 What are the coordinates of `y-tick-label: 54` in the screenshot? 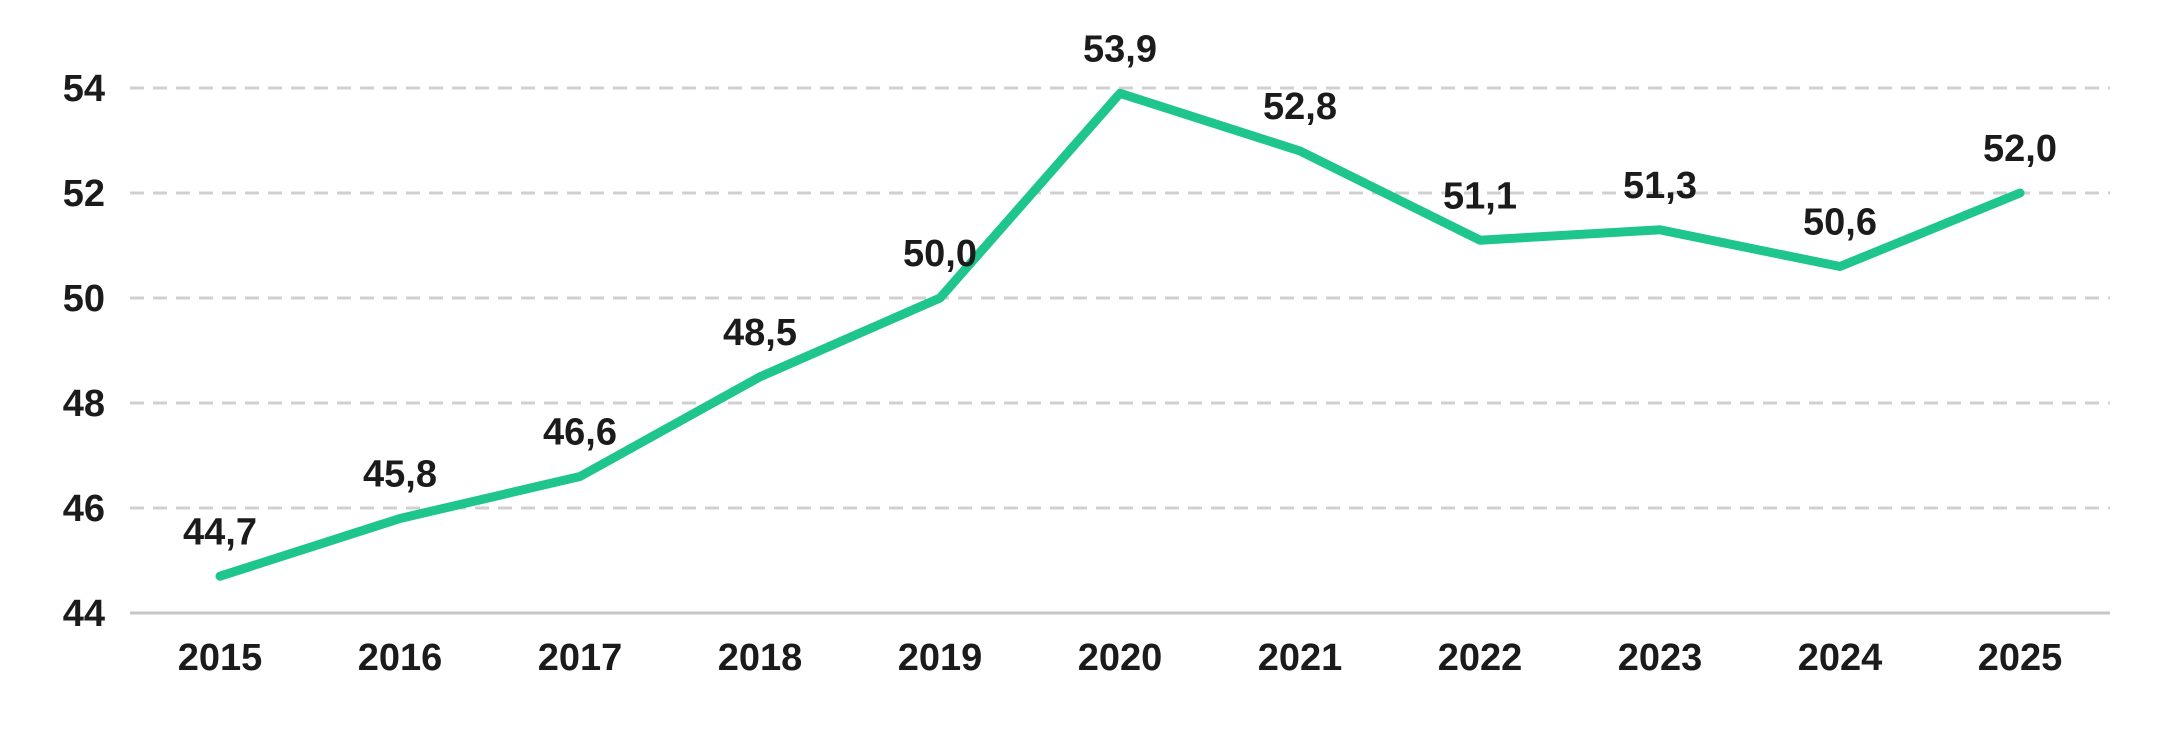 It's located at (84, 89).